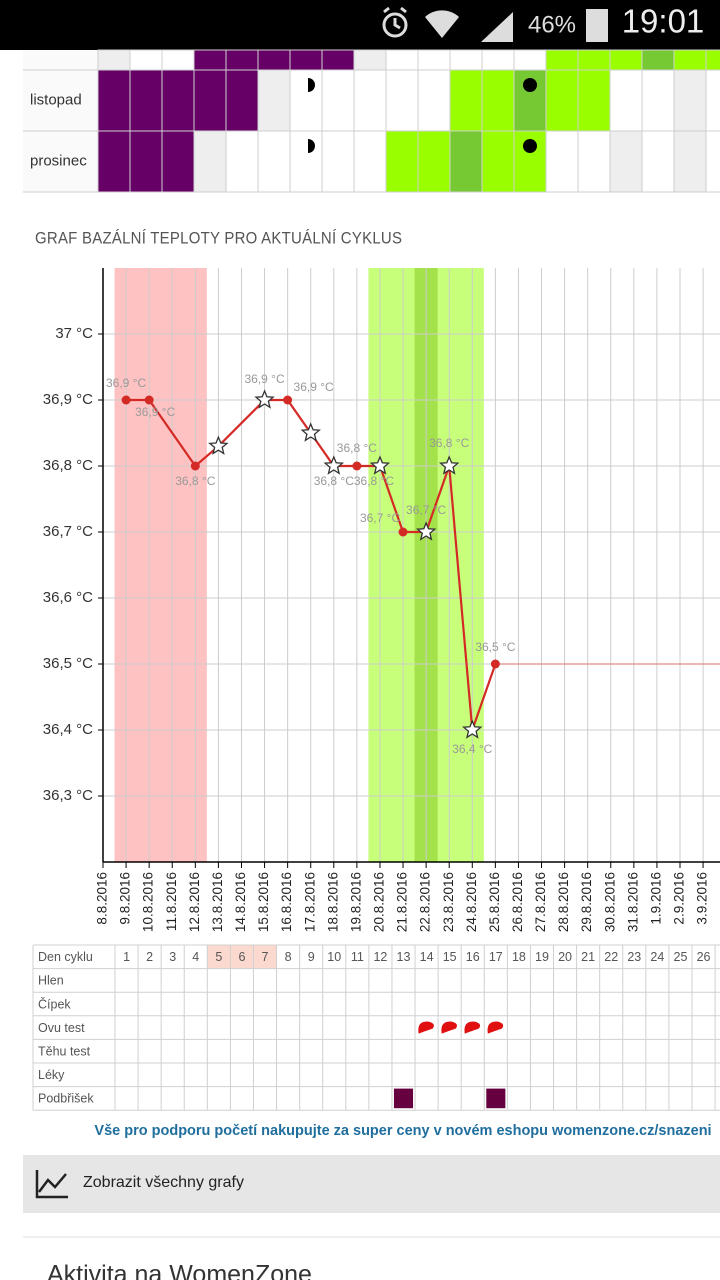 This screenshot has width=720, height=1280. Describe the element at coordinates (588, 957) in the screenshot. I see `day-number: 21` at that location.